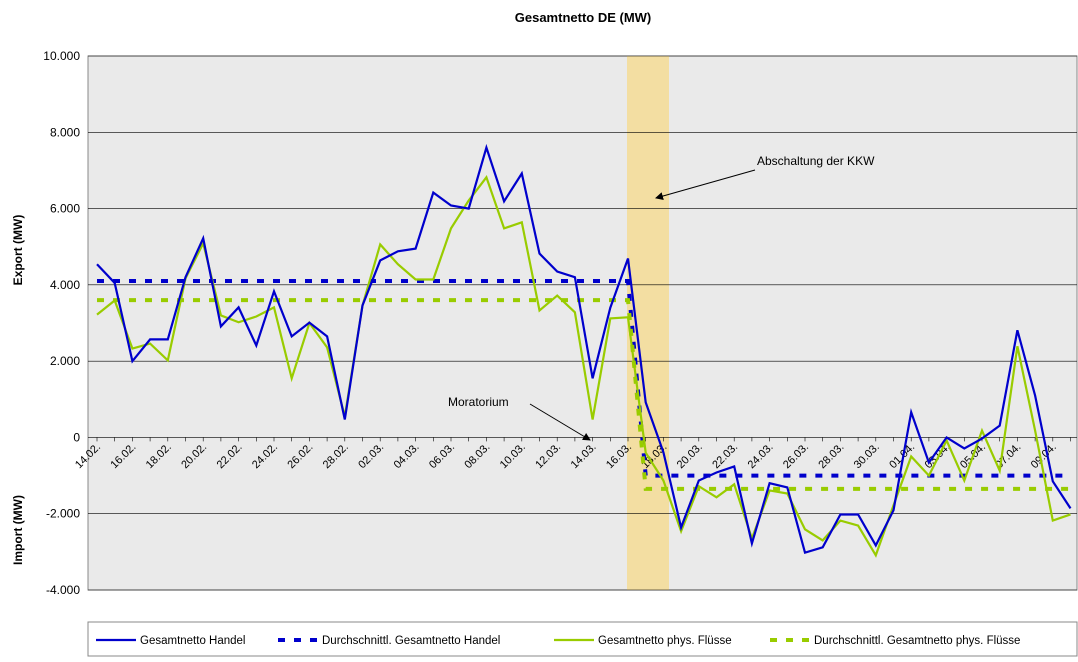  I want to click on legend-label: Durchschnittl. Gesamtnetto Handel, so click(411, 641).